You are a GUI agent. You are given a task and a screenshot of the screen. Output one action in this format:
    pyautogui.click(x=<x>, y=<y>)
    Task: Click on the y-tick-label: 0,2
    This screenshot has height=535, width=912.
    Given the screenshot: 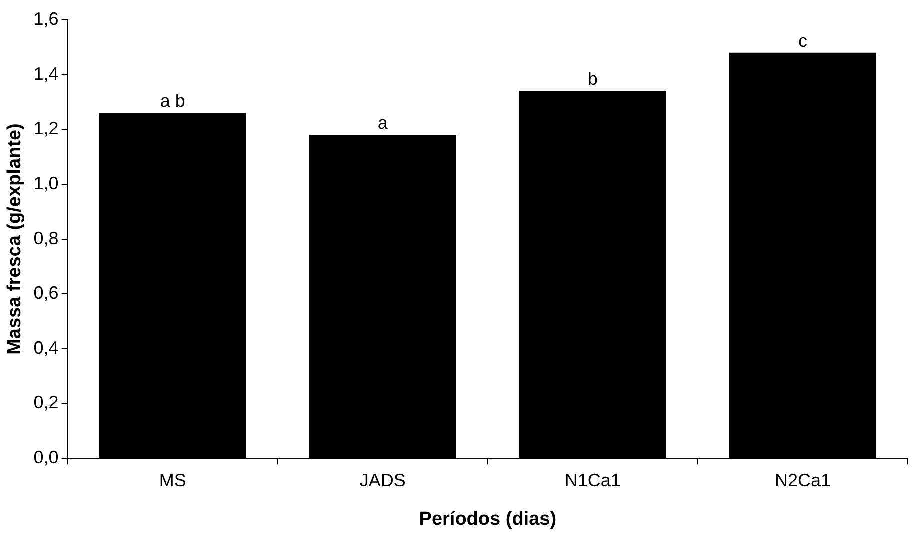 What is the action you would take?
    pyautogui.click(x=46, y=402)
    